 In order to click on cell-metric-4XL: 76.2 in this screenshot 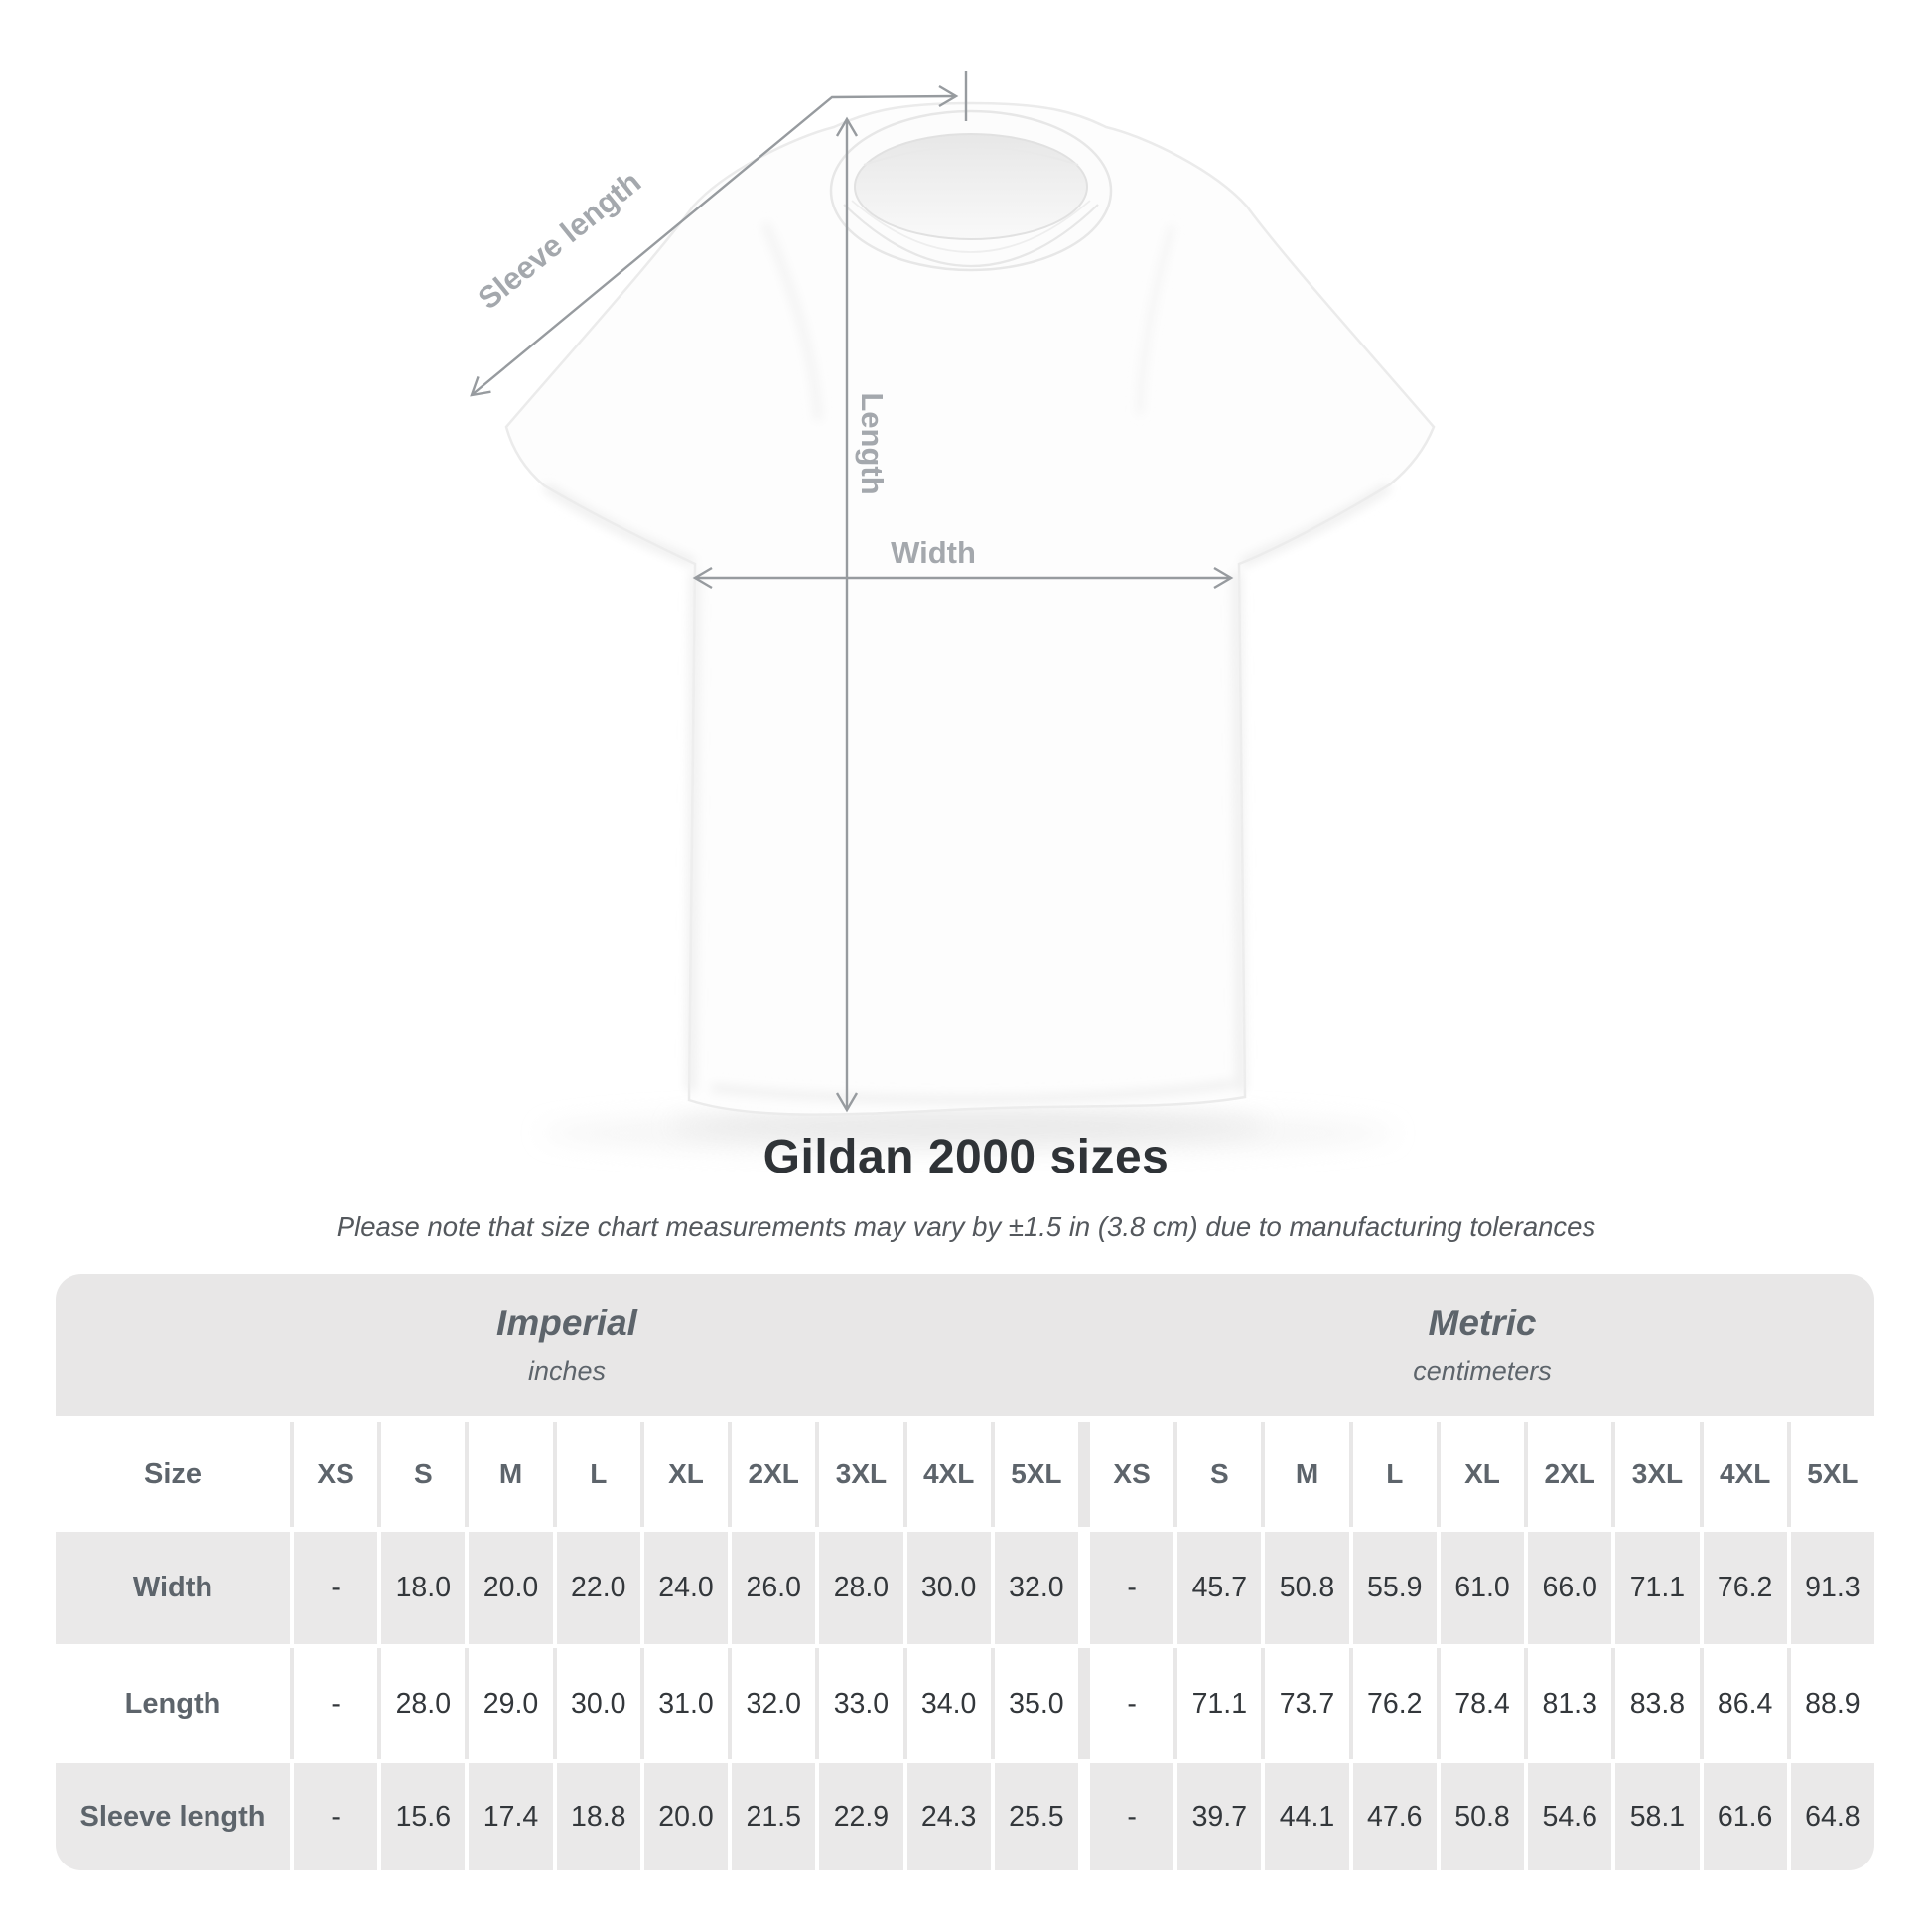, I will do `click(1745, 1588)`.